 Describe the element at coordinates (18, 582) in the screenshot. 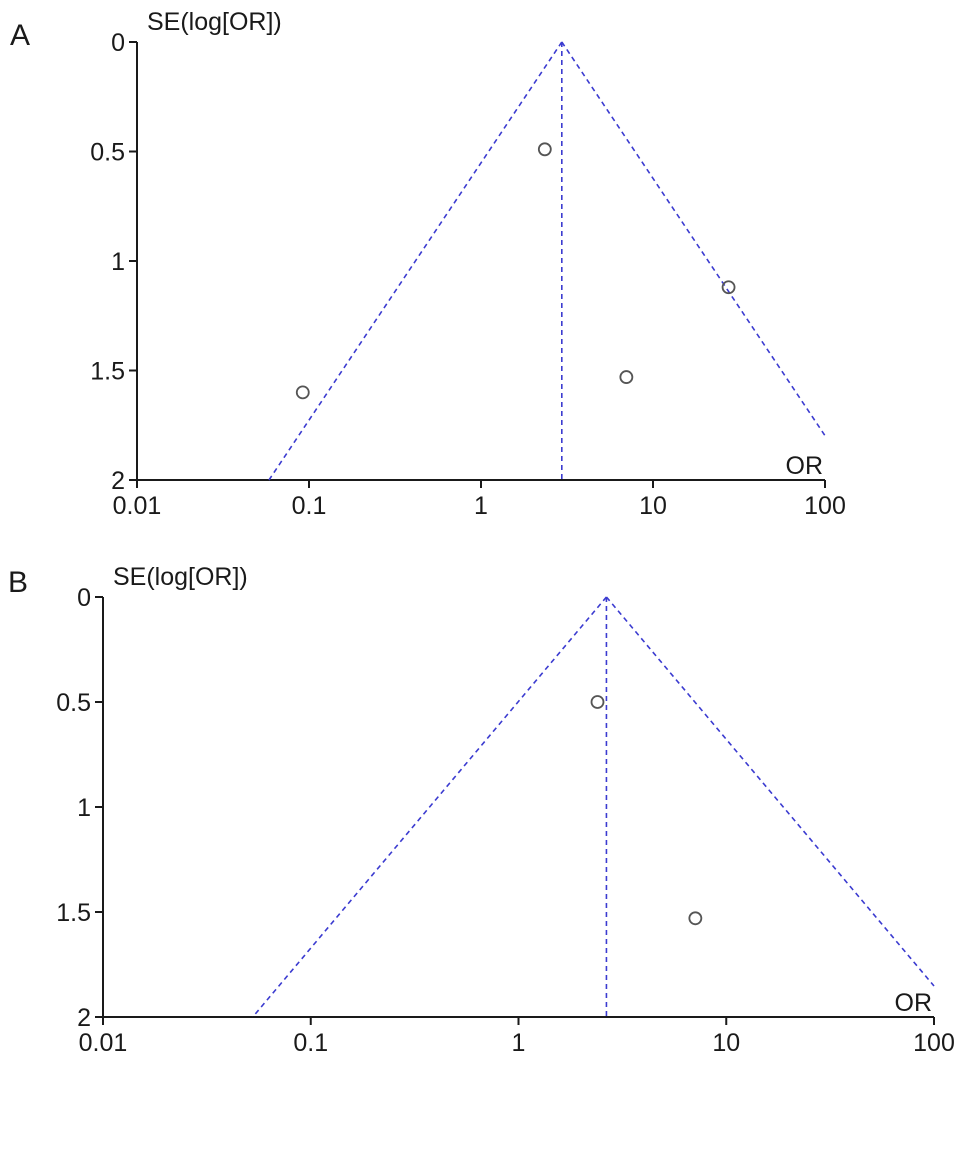

I see `panel-label: B` at that location.